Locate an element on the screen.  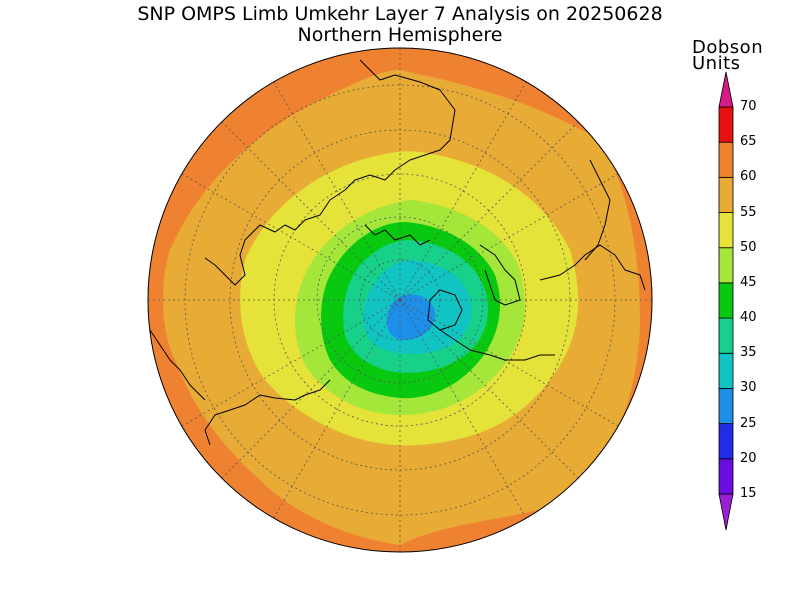
coast-pacific-islands is located at coordinates (177, 365).